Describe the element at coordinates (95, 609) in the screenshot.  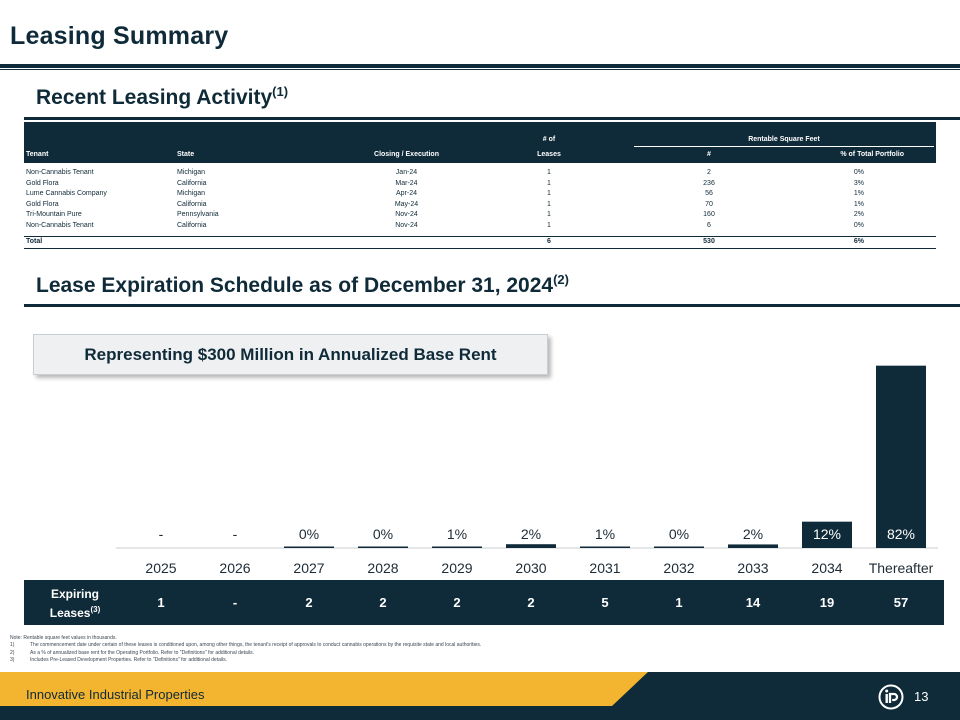
I see `expiring-leases-note-ref: (3)` at that location.